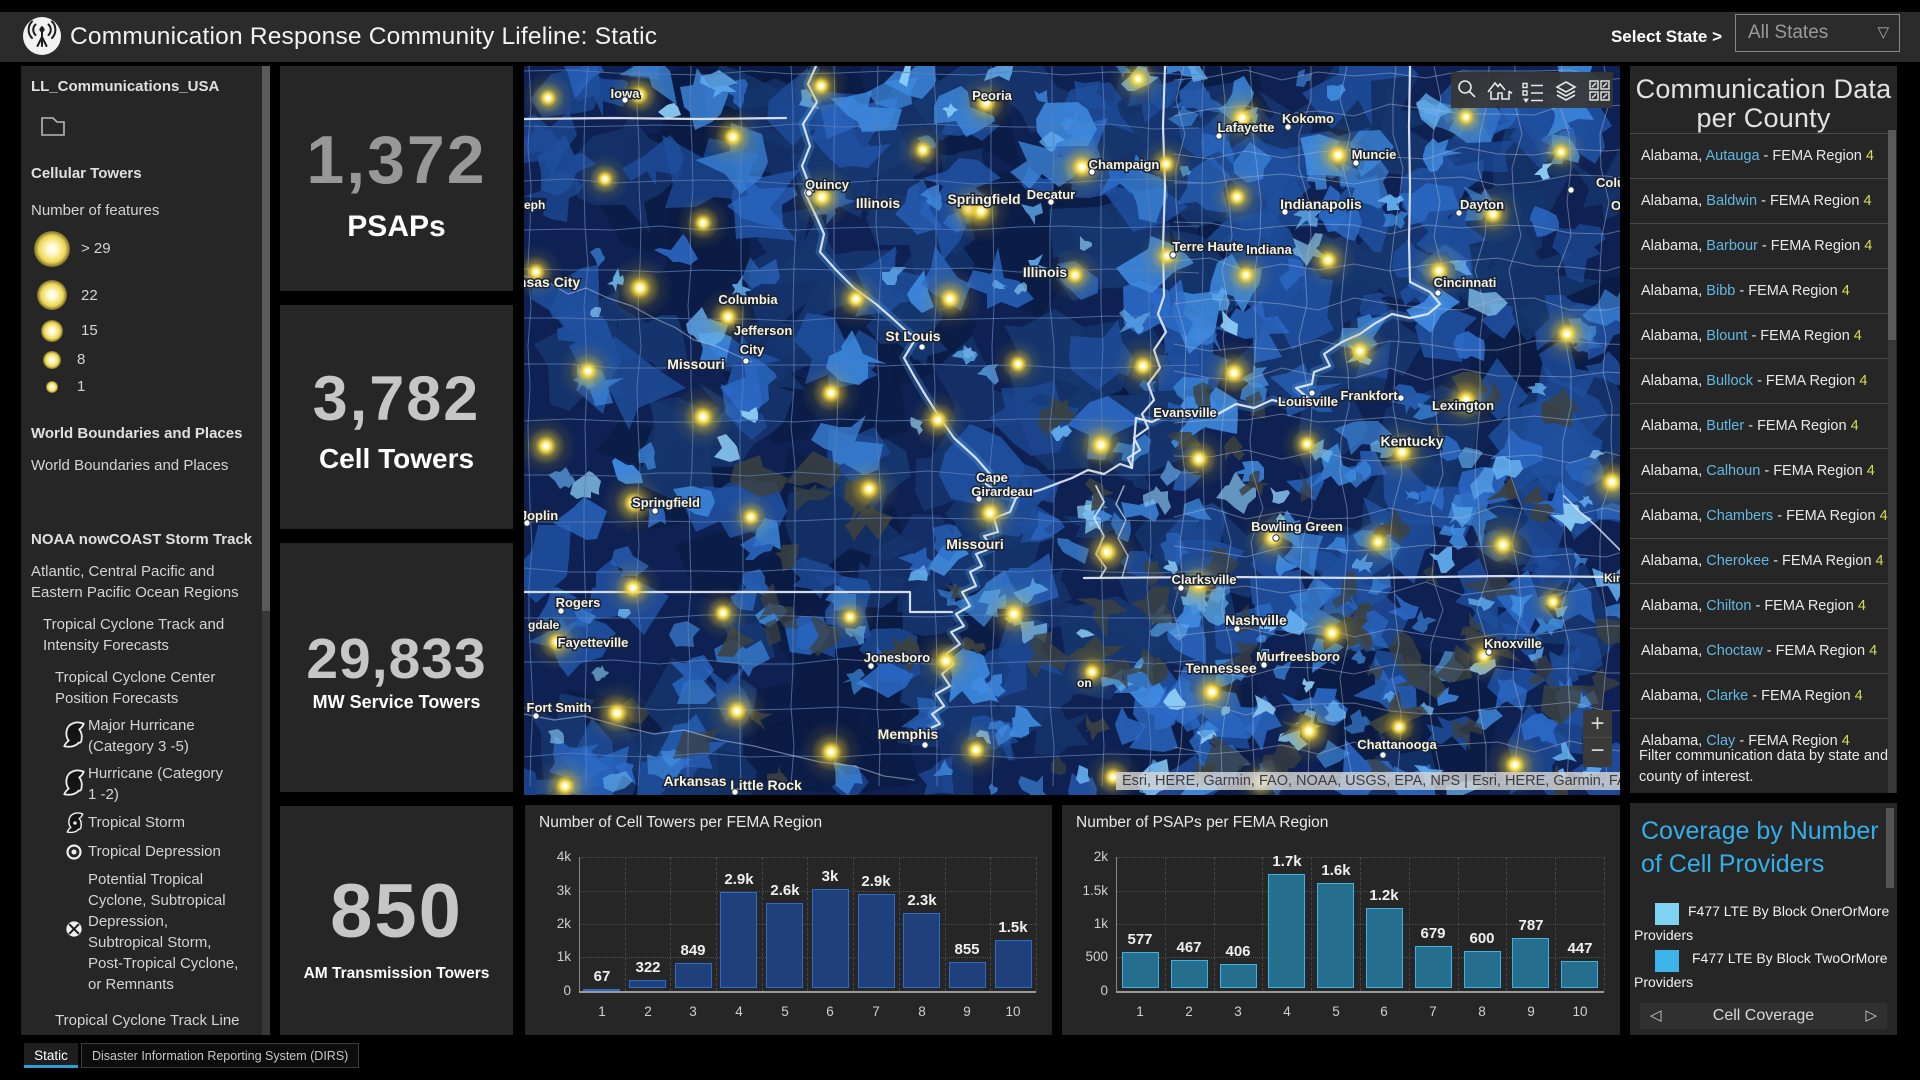 This screenshot has height=1080, width=1920. What do you see at coordinates (897, 657) in the screenshot?
I see `svg-text: Jonesboro` at bounding box center [897, 657].